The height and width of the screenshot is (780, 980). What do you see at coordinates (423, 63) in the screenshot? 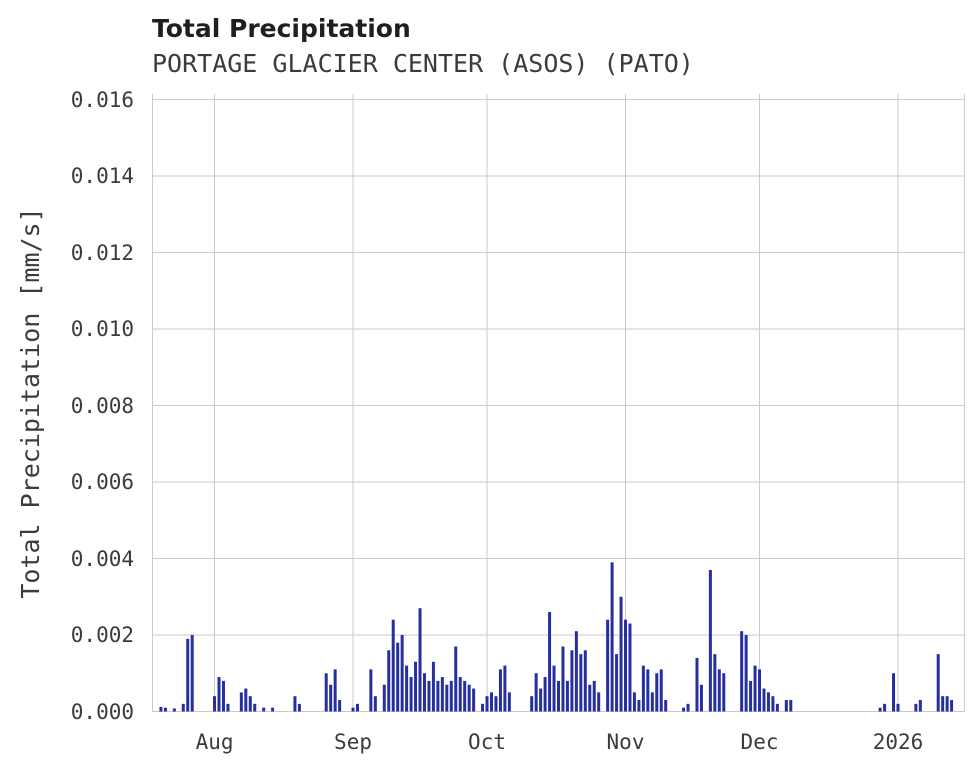
I see `chart-subtitle: PORTAGE GLACIER CENTER (ASOS) (PATO)` at bounding box center [423, 63].